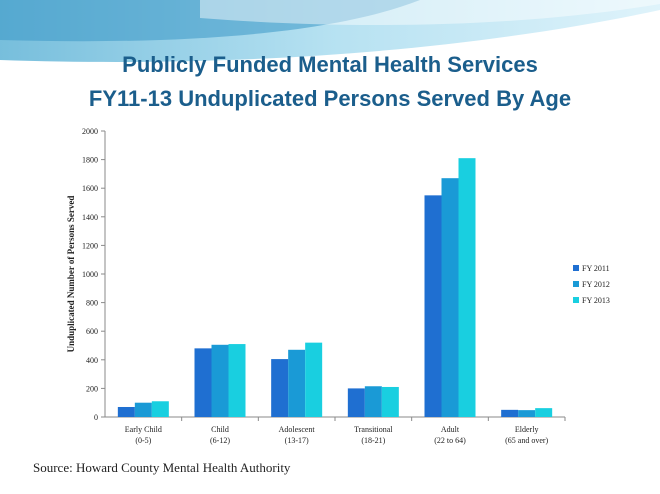  Describe the element at coordinates (220, 429) in the screenshot. I see `x-category-label: Child` at that location.